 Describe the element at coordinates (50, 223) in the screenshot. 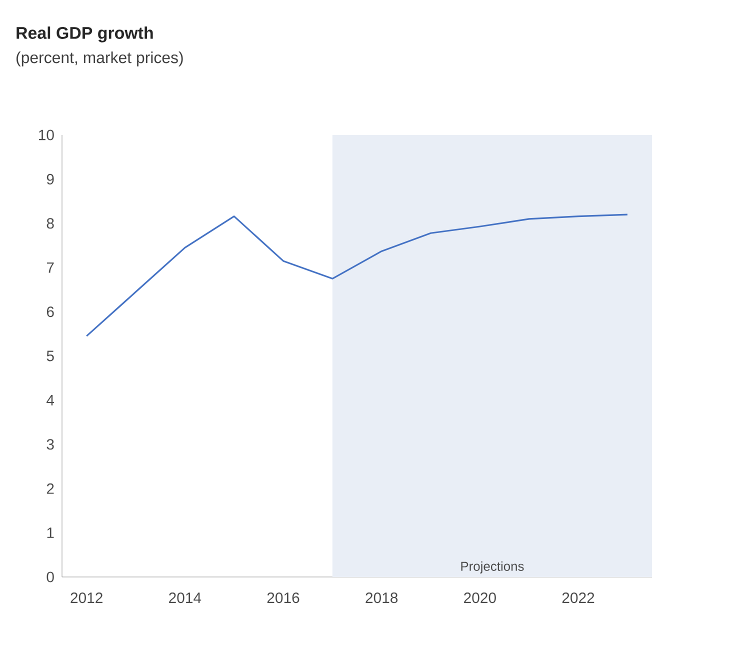

I see `y-tick-label: 8` at that location.